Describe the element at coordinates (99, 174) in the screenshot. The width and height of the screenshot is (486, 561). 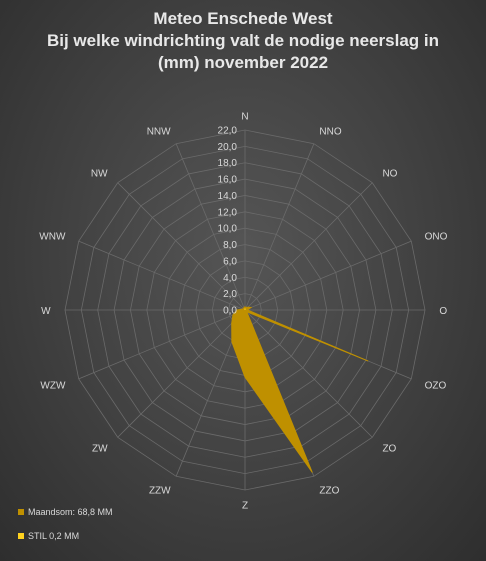
I see `category-label-NW: NW` at that location.